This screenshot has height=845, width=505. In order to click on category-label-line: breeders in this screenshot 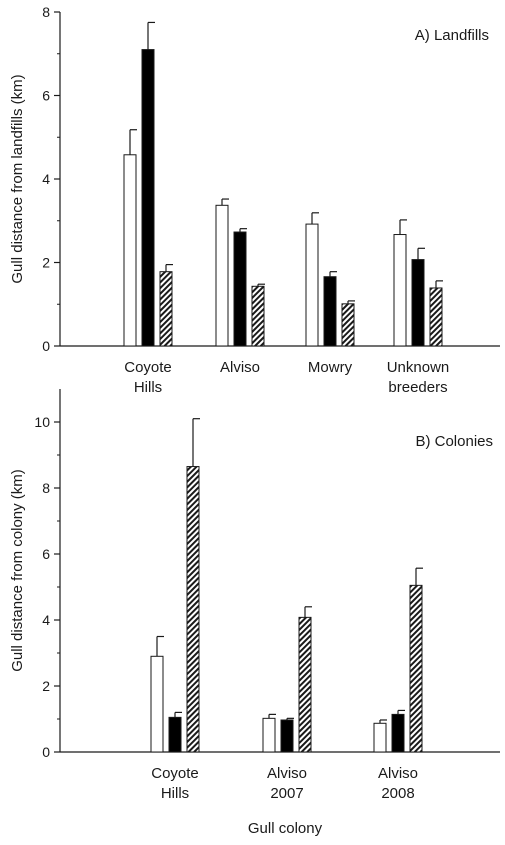, I will do `click(417, 387)`.